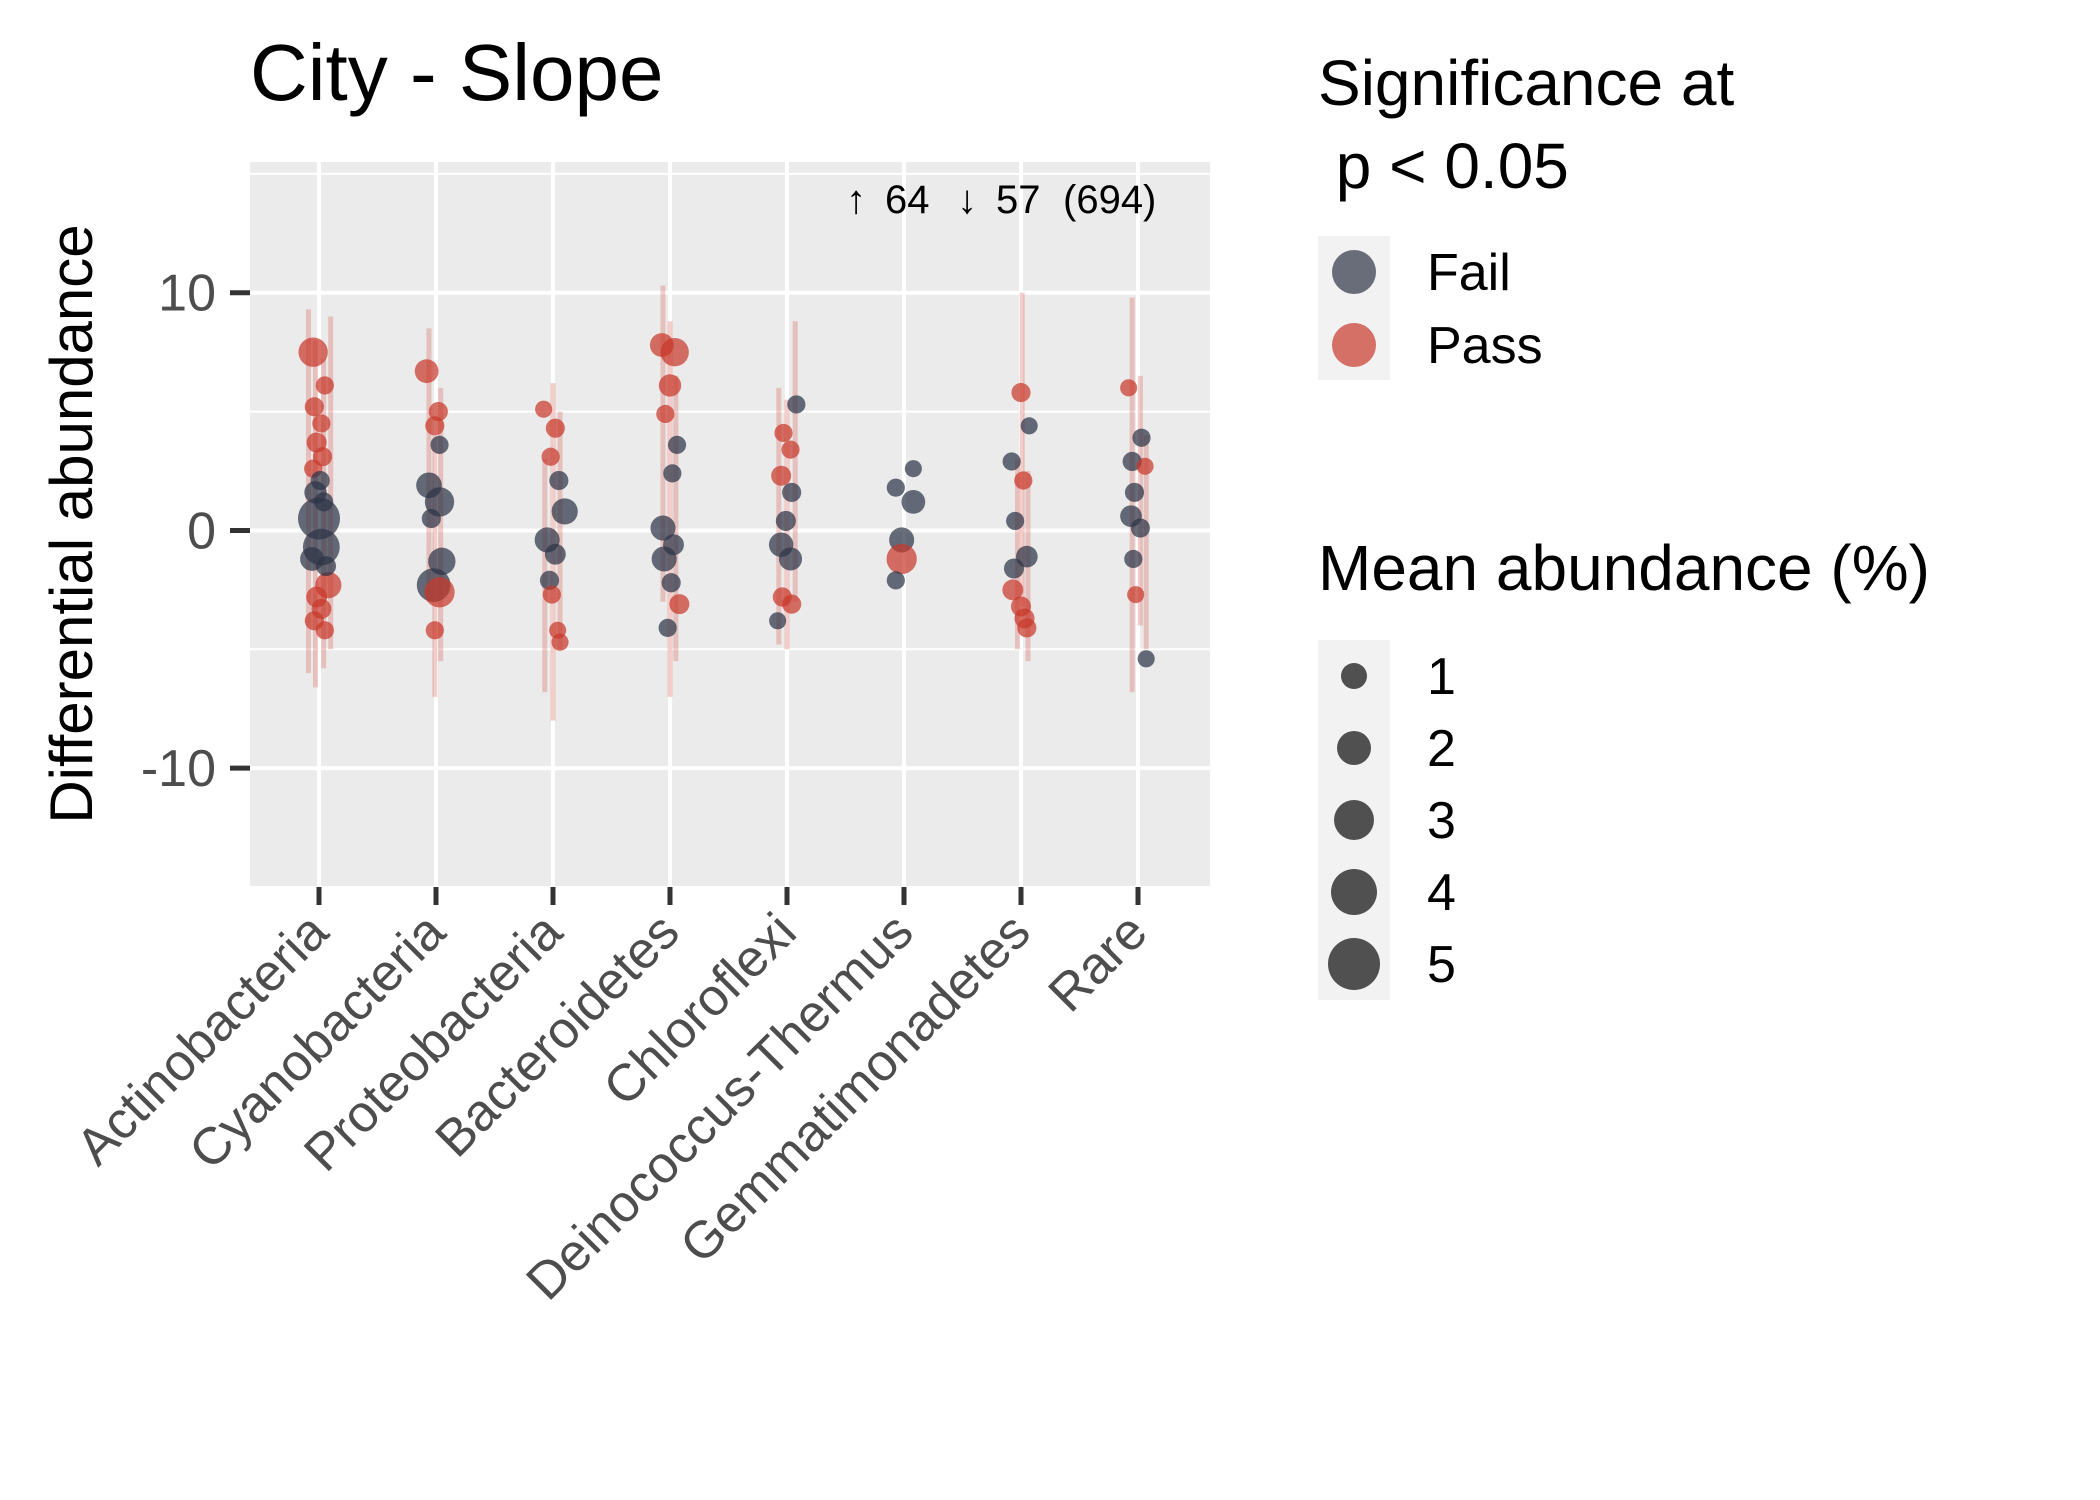  What do you see at coordinates (456, 72) in the screenshot?
I see `chart-title: City - Slope` at bounding box center [456, 72].